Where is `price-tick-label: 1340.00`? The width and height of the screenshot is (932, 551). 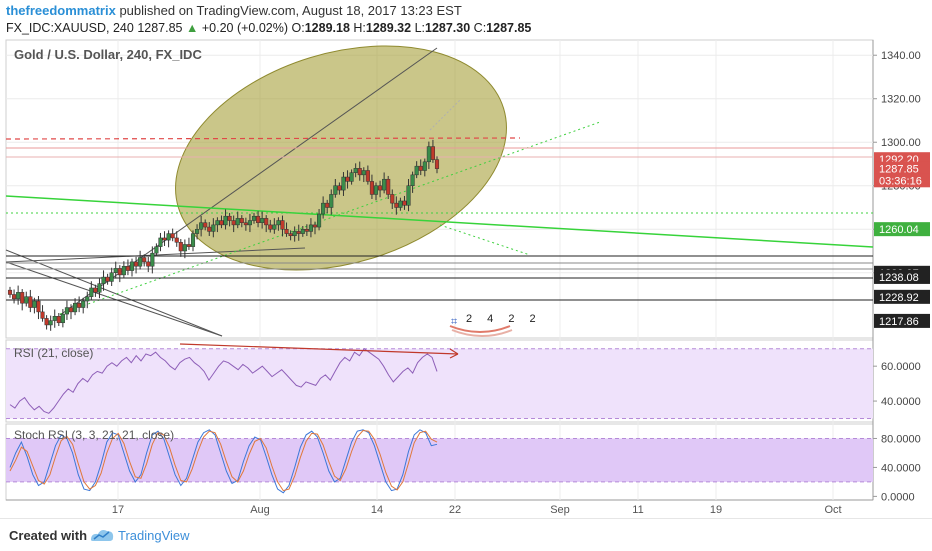
price-tick-label: 1340.00 is located at coordinates (901, 56).